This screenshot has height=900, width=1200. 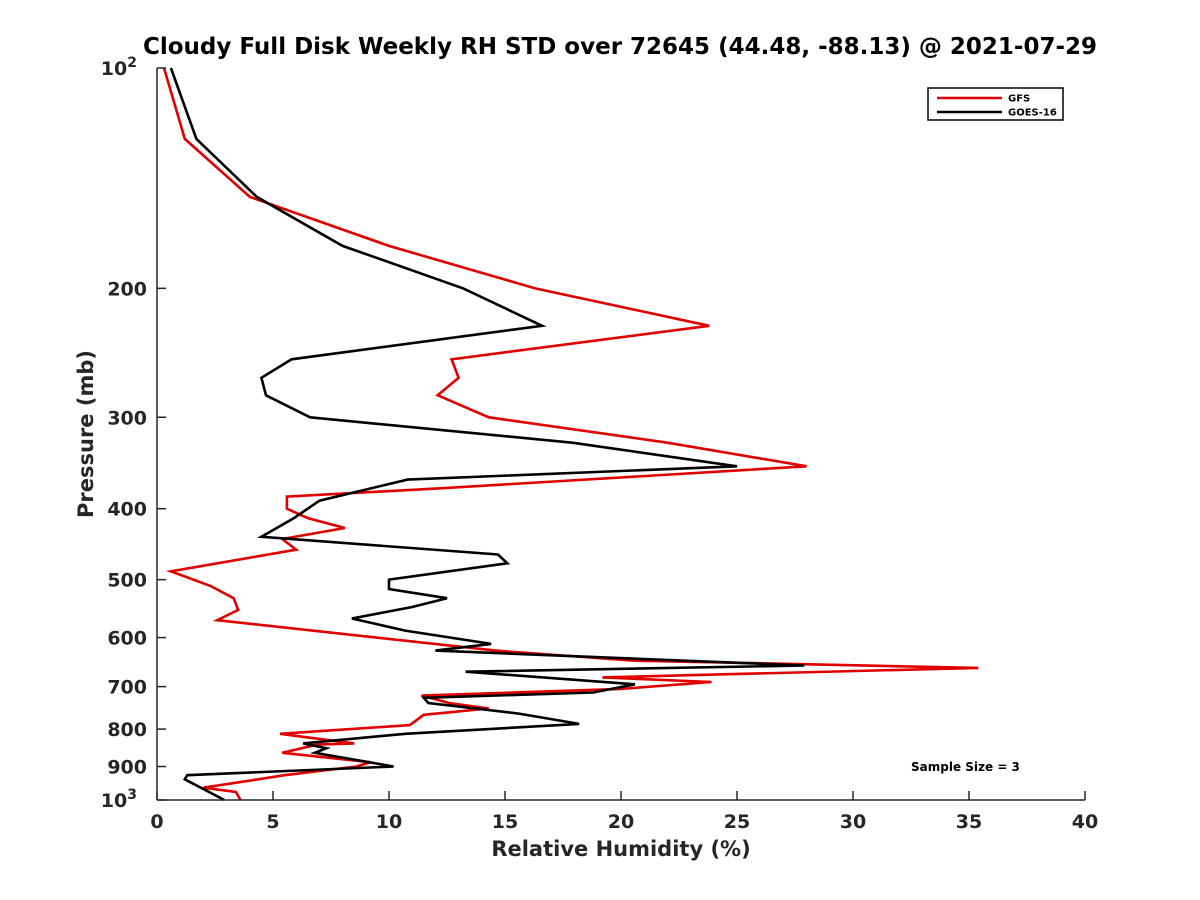 What do you see at coordinates (1085, 822) in the screenshot?
I see `x-tick-label-40: 40` at bounding box center [1085, 822].